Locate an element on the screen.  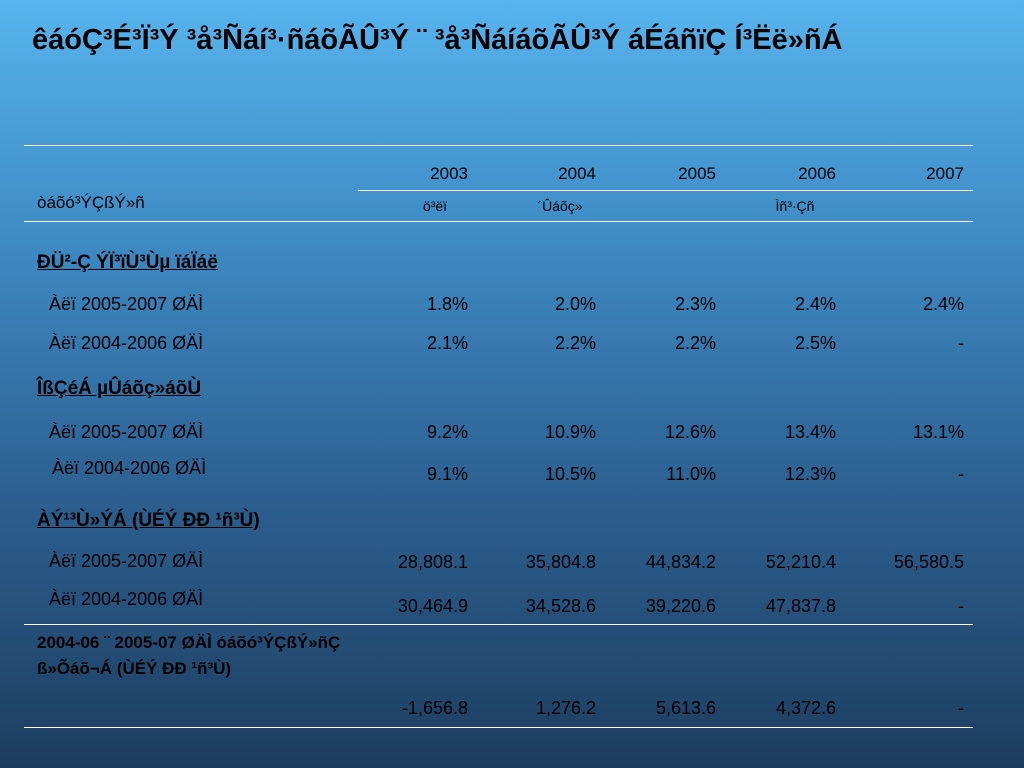
subheader-actual: ö³ëï is located at coordinates (435, 206).